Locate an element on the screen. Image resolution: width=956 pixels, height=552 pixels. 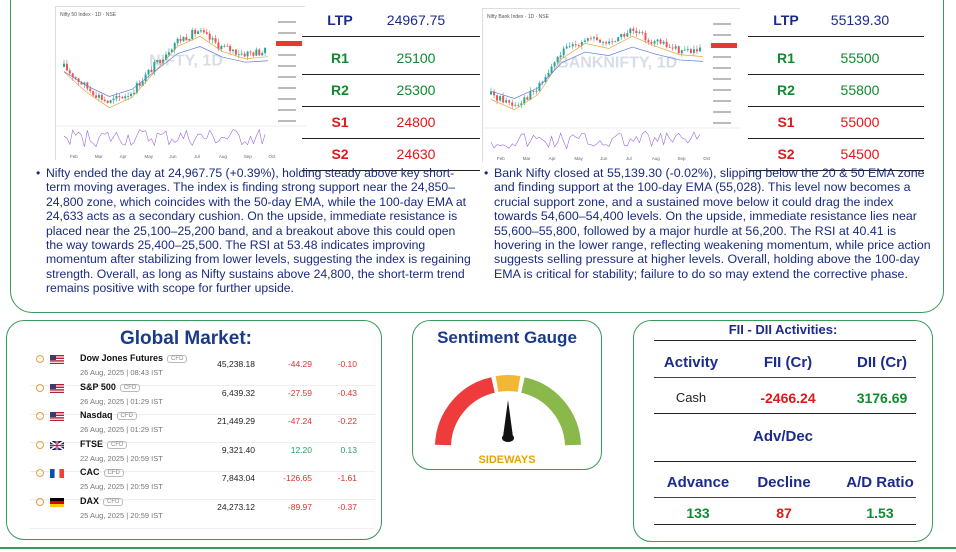
level-r1-value: 55500 is located at coordinates (860, 58).